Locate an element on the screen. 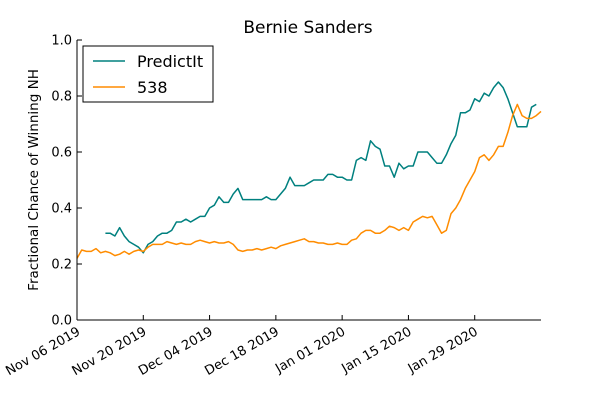  x-tick-label: Dec 18 2019 is located at coordinates (241, 351).